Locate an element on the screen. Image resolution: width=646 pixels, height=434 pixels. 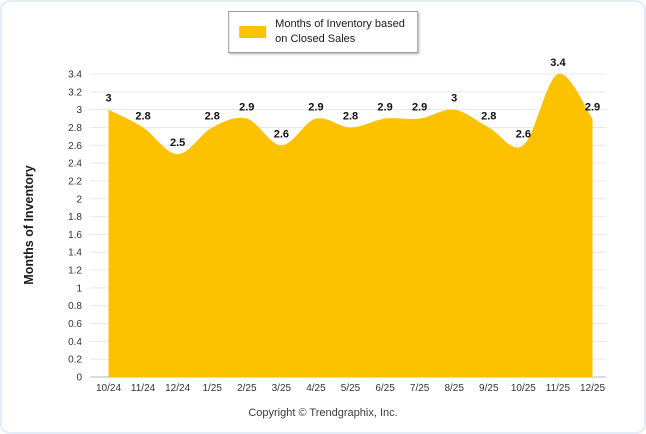
x-tick-label: 12/25 is located at coordinates (592, 388).